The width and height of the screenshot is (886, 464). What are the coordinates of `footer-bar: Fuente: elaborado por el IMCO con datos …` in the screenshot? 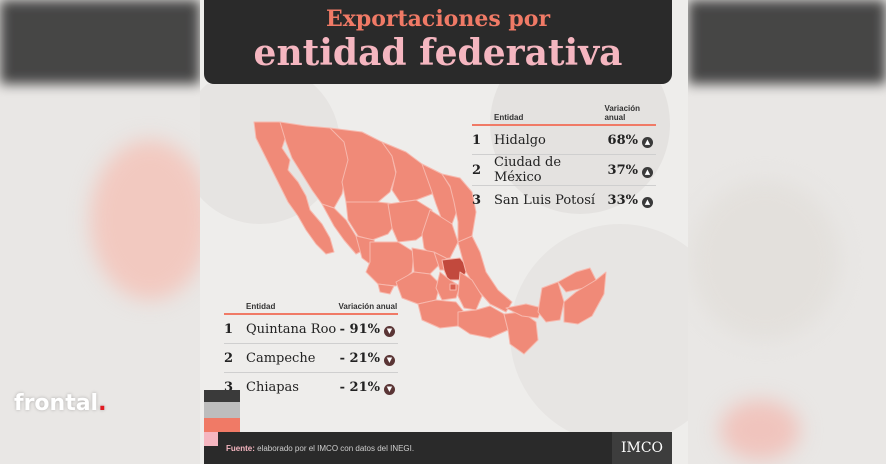 It's located at (438, 448).